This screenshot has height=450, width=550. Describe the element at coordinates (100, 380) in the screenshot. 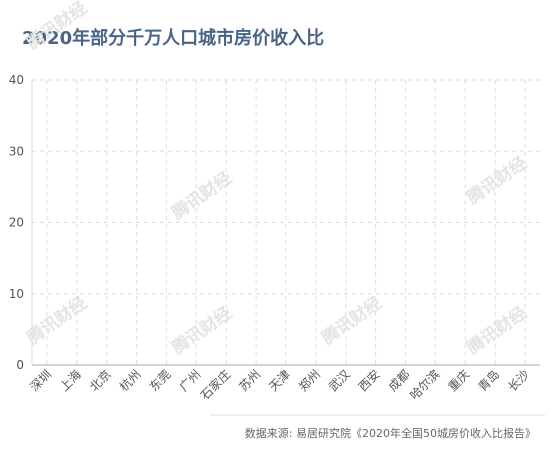

I see `x-tick-label: 北京` at that location.